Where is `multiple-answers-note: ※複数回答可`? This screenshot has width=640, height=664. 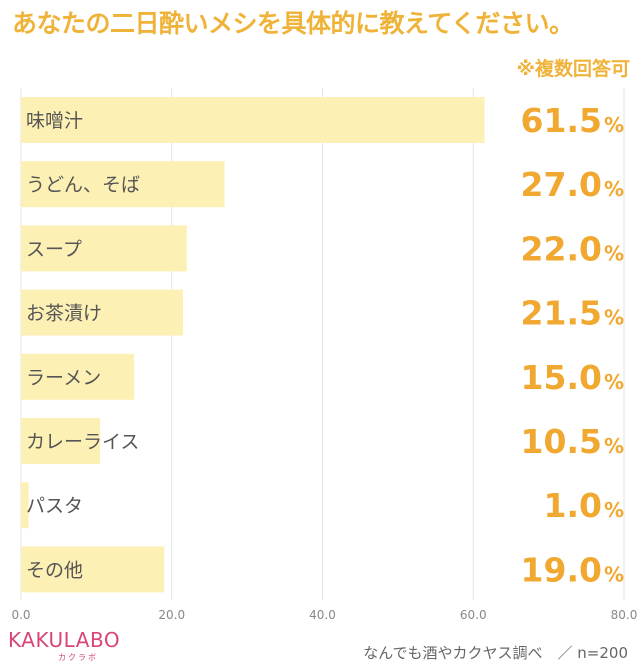 multiple-answers-note: ※複数回答可 is located at coordinates (573, 69).